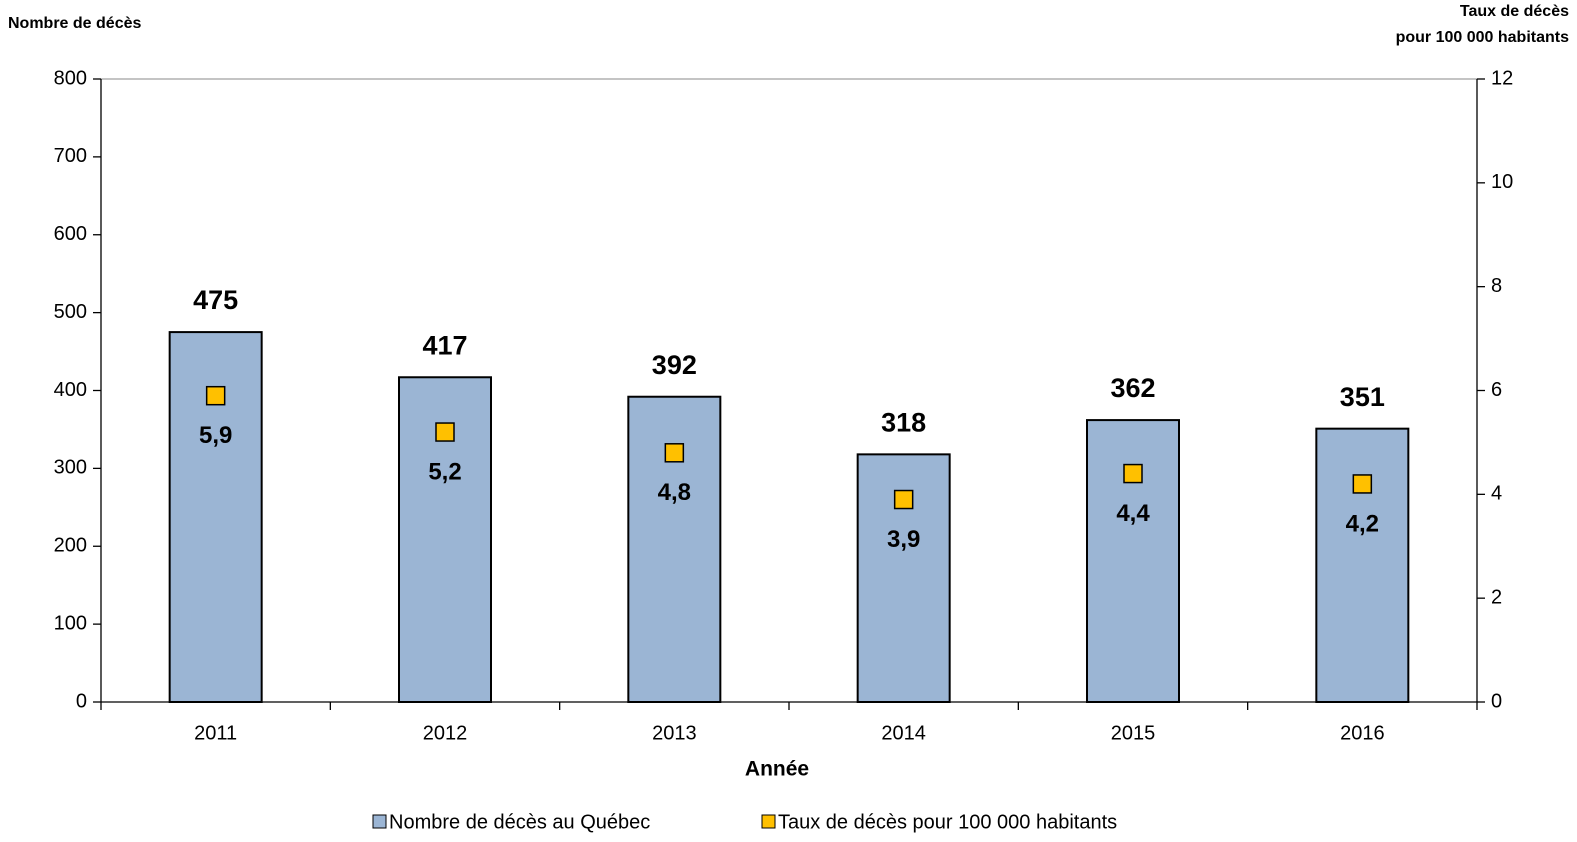 The image size is (1577, 842). Describe the element at coordinates (674, 365) in the screenshot. I see `bar-value-label: 392` at that location.